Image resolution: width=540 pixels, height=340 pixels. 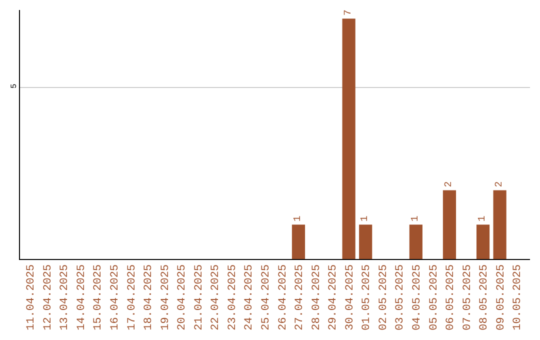 I want to click on x-tick-label: 20.04.2025, so click(x=182, y=297).